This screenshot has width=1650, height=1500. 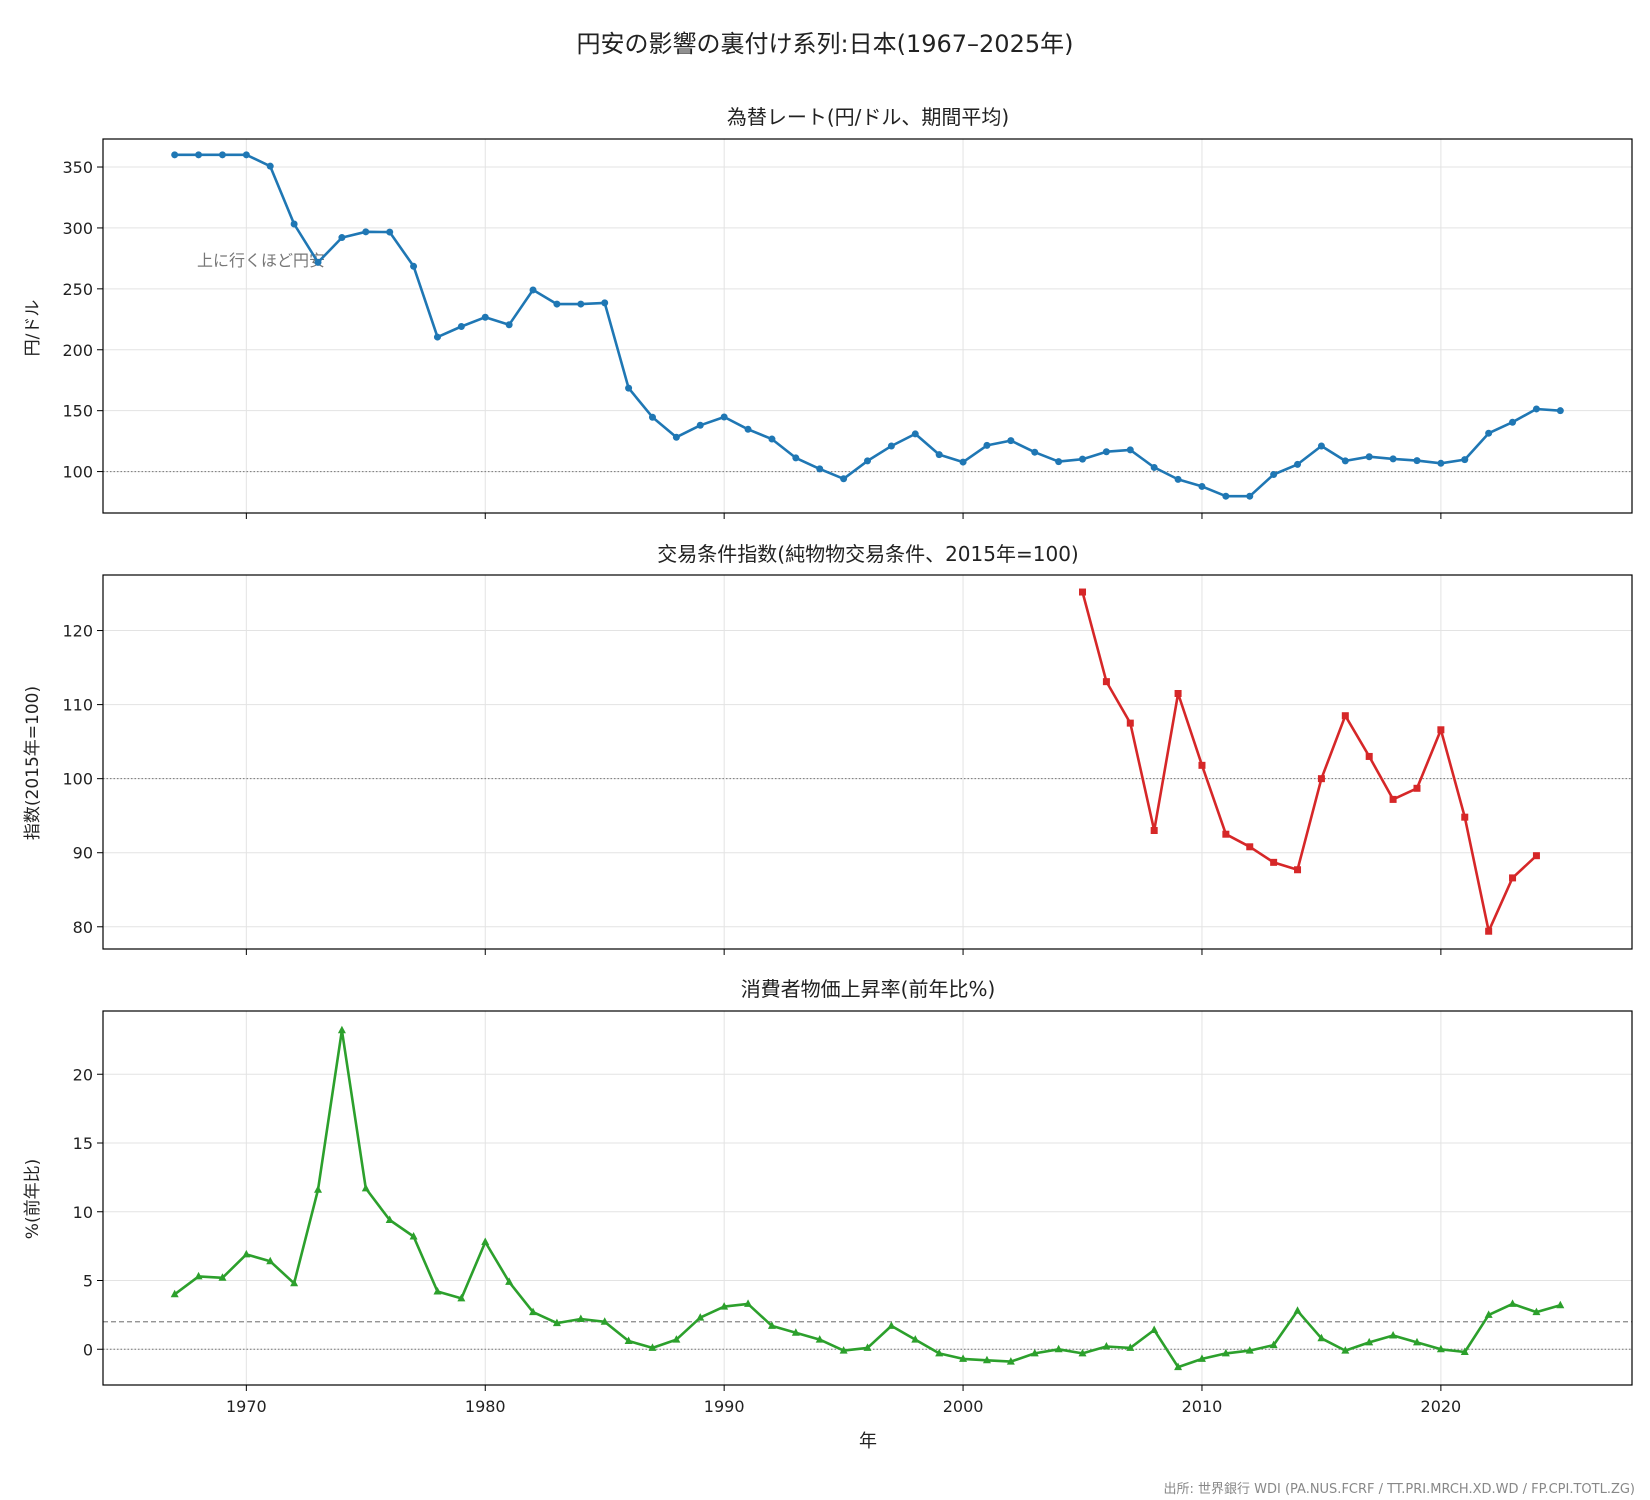 I want to click on terms-of-trade-ytick-label: 100, so click(x=77, y=779).